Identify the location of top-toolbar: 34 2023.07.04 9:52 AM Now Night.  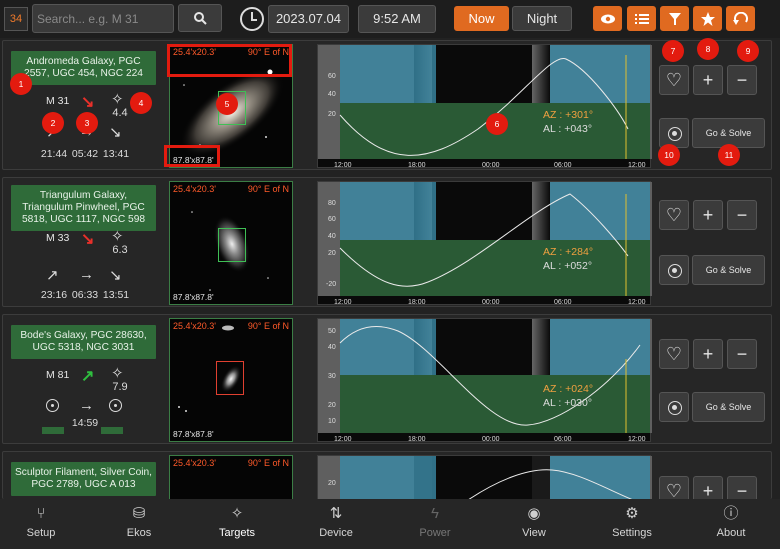
(390, 19).